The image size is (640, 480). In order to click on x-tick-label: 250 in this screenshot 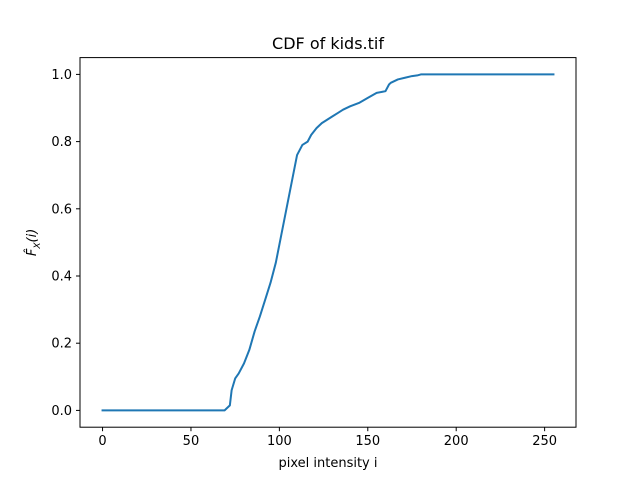, I will do `click(544, 441)`.